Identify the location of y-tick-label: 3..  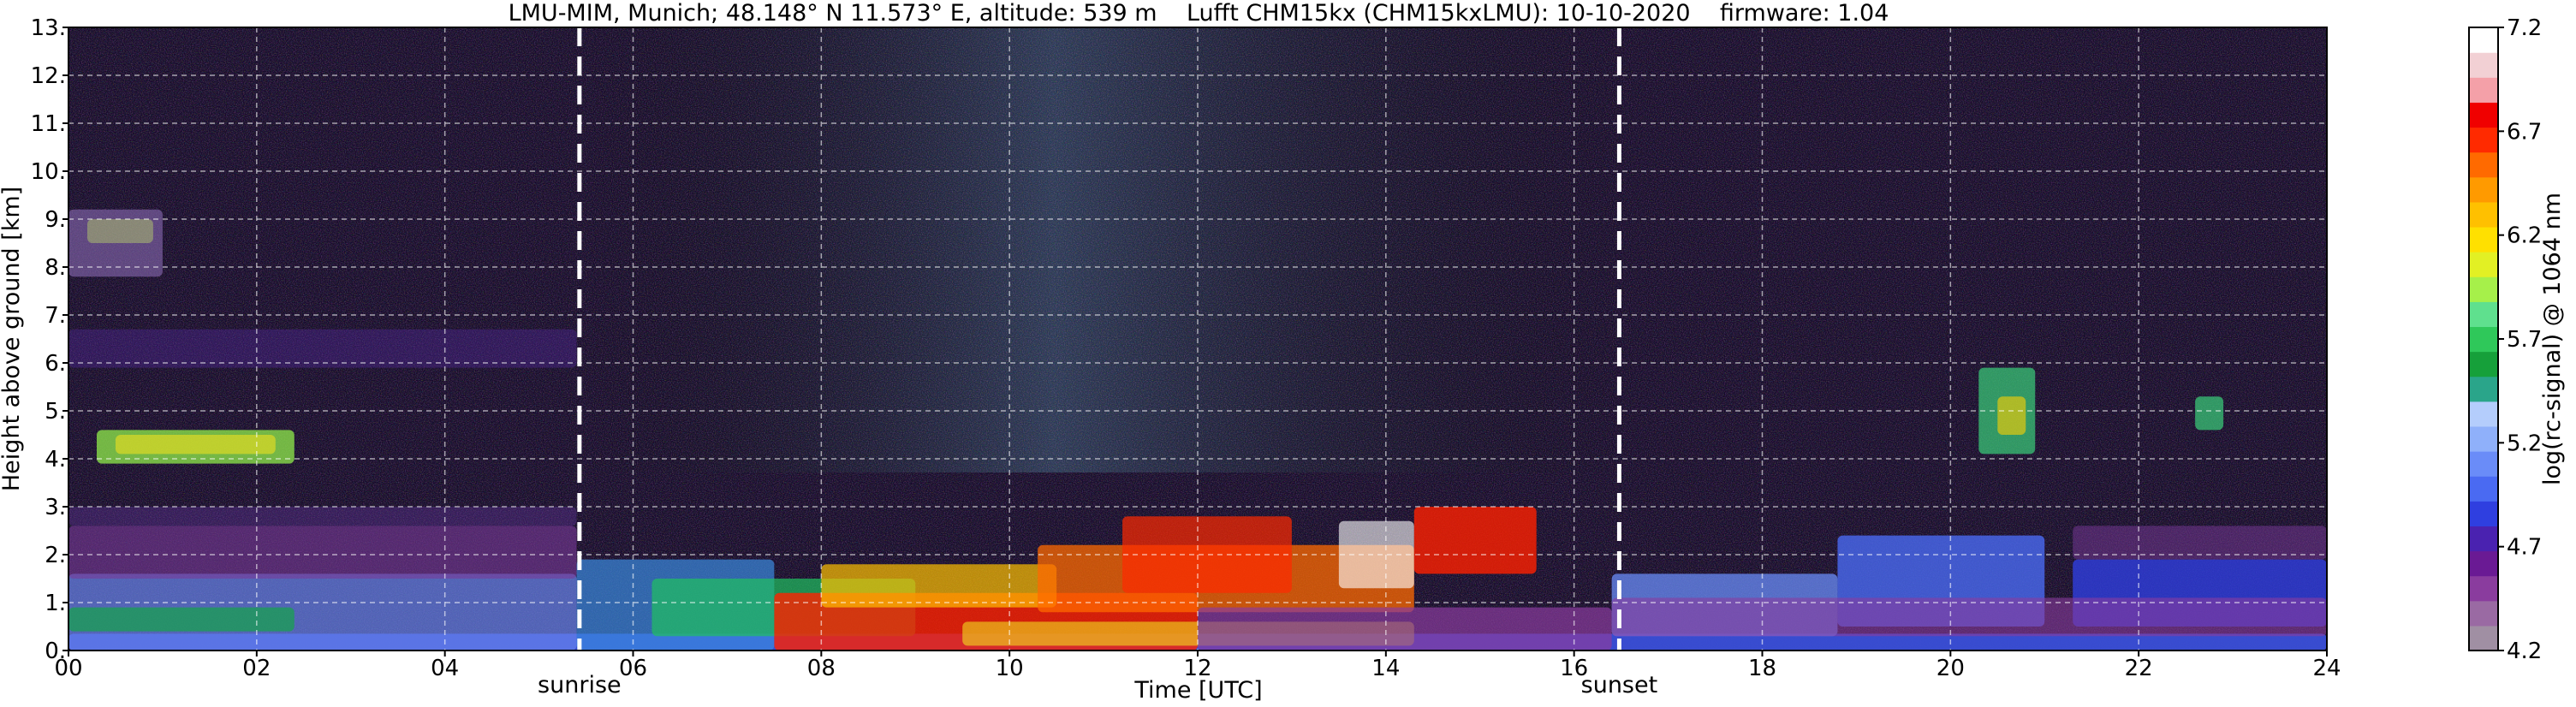
(56, 507).